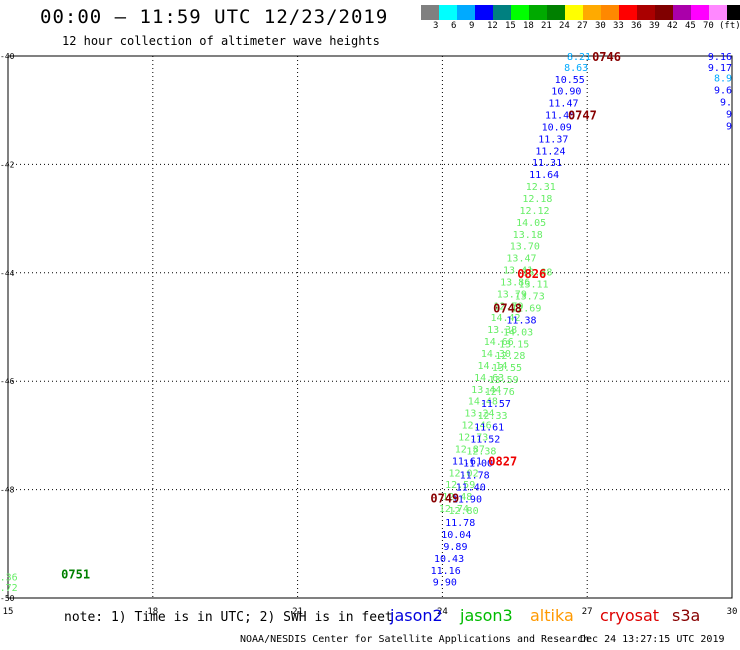 This screenshot has width=740, height=650. Describe the element at coordinates (686, 615) in the screenshot. I see `satellite-s3a: s3a` at that location.